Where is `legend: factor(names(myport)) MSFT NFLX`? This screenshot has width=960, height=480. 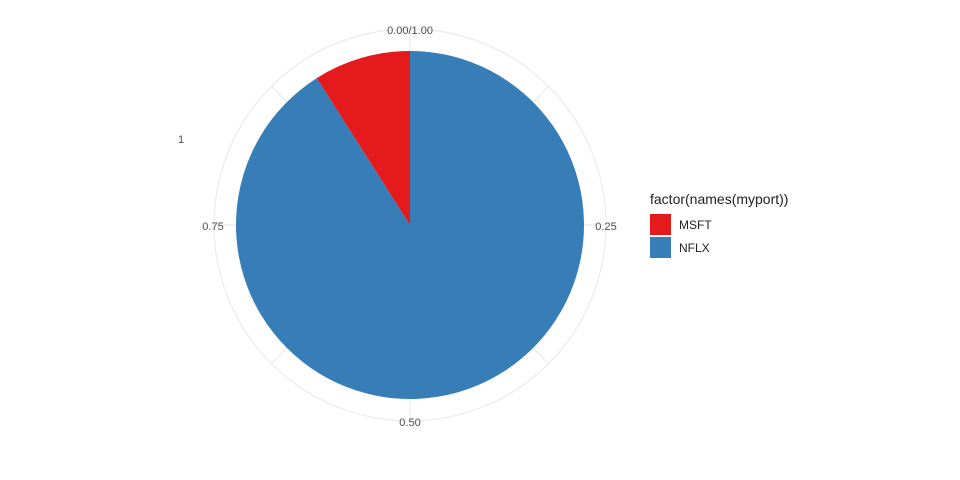
legend: factor(names(myport)) MSFT NFLX is located at coordinates (719, 225).